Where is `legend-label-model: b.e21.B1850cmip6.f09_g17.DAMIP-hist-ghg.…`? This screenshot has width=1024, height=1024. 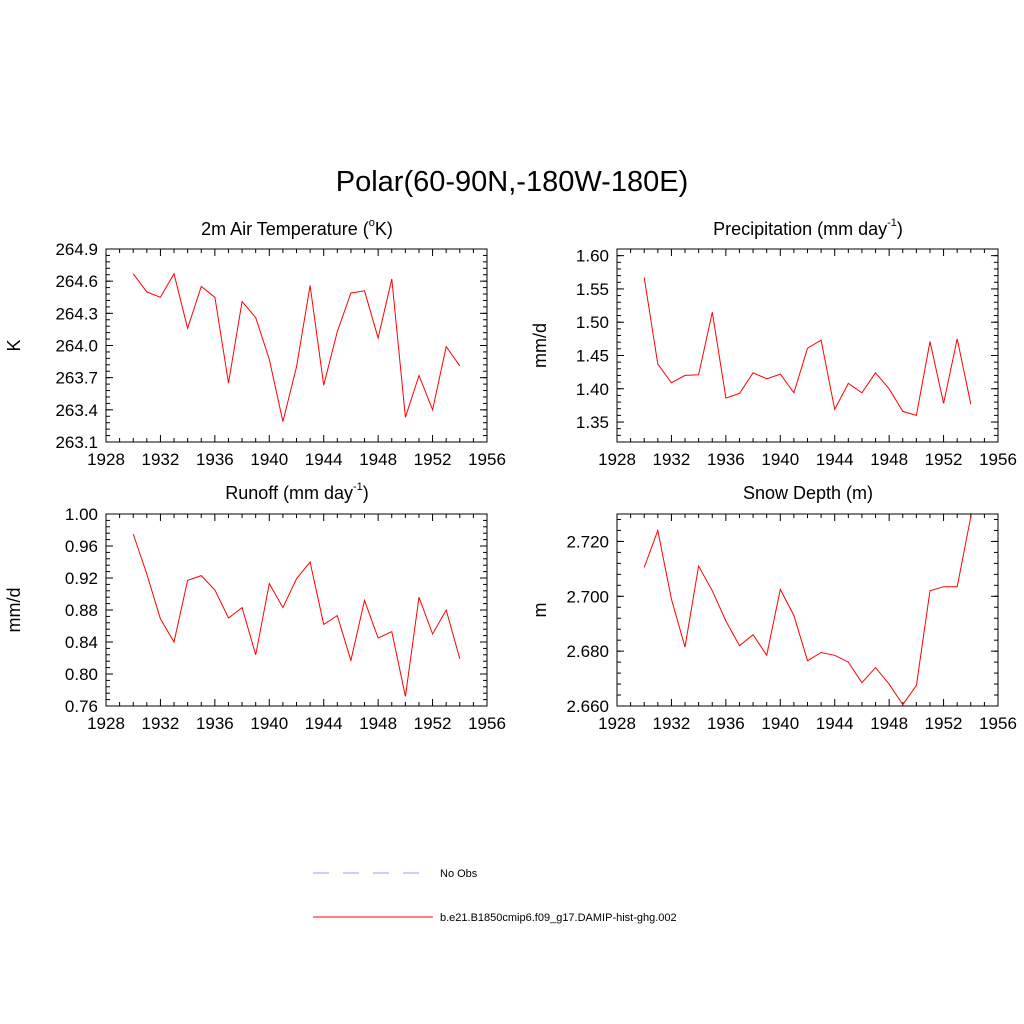
legend-label-model: b.e21.B1850cmip6.f09_g17.DAMIP-hist-ghg.… is located at coordinates (558, 918).